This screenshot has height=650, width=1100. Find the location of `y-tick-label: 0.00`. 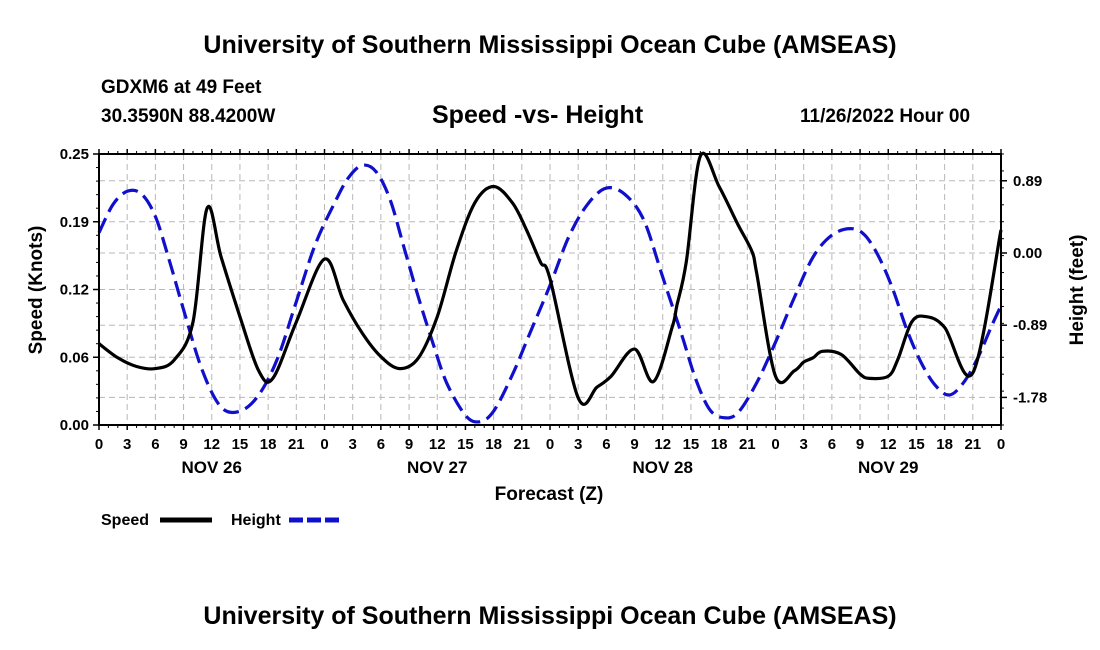

y-tick-label: 0.00 is located at coordinates (74, 425).